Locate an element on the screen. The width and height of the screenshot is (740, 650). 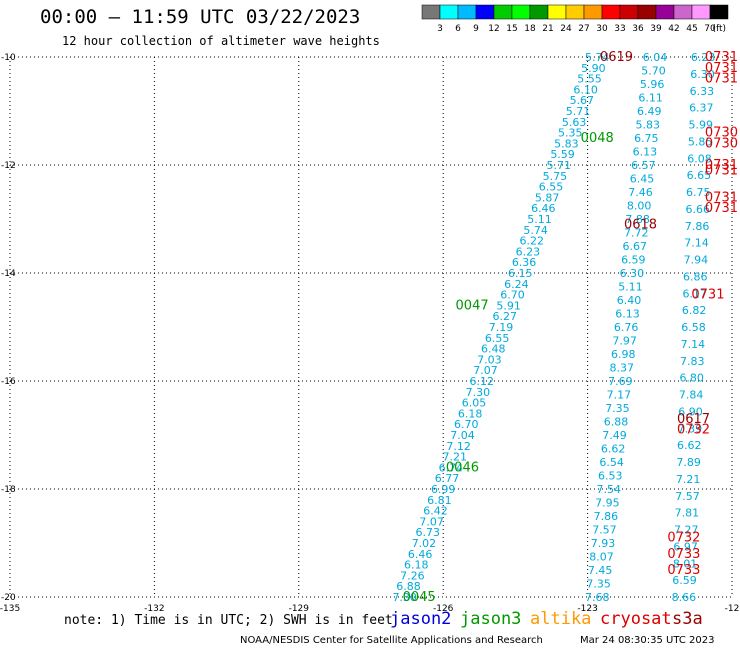
swh-label-track-a: 6.05 is located at coordinates (474, 403).